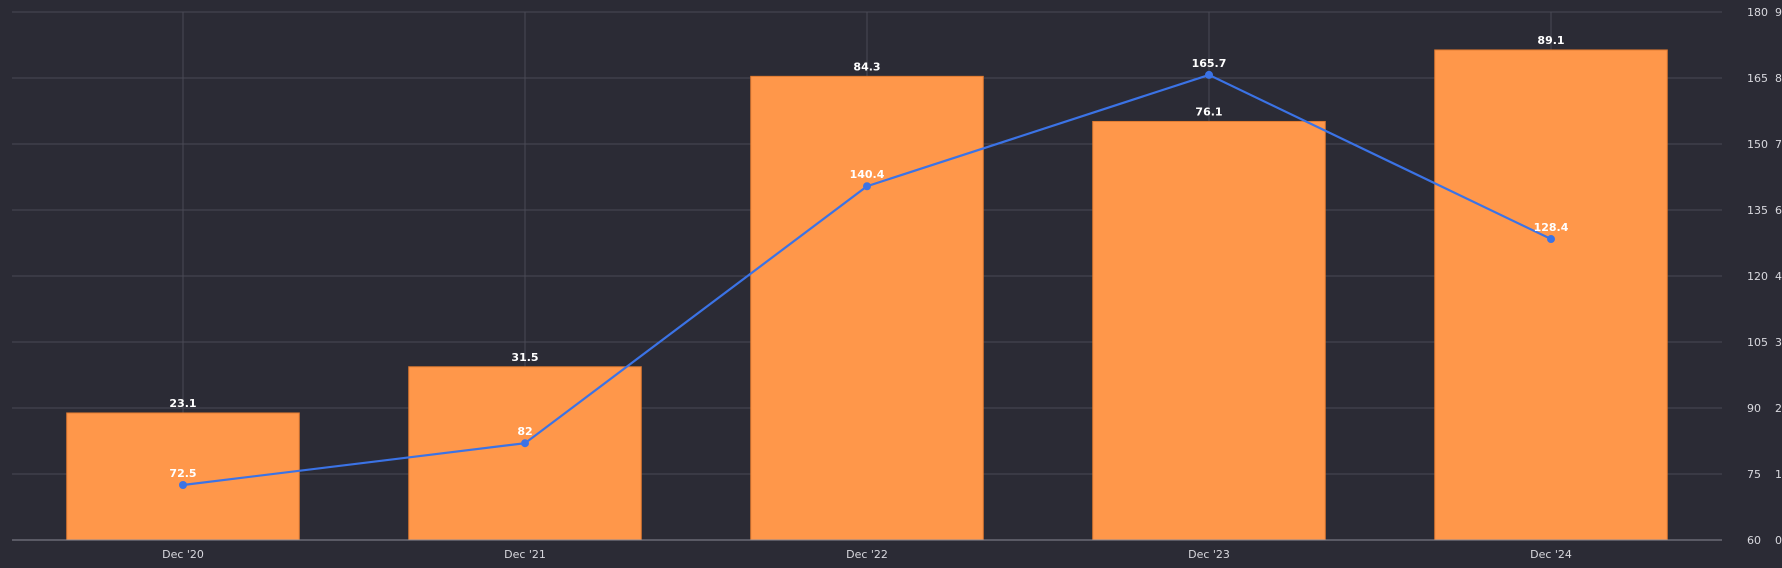 This screenshot has height=568, width=1782. I want to click on y-left-tick-label: 150, so click(1757, 144).